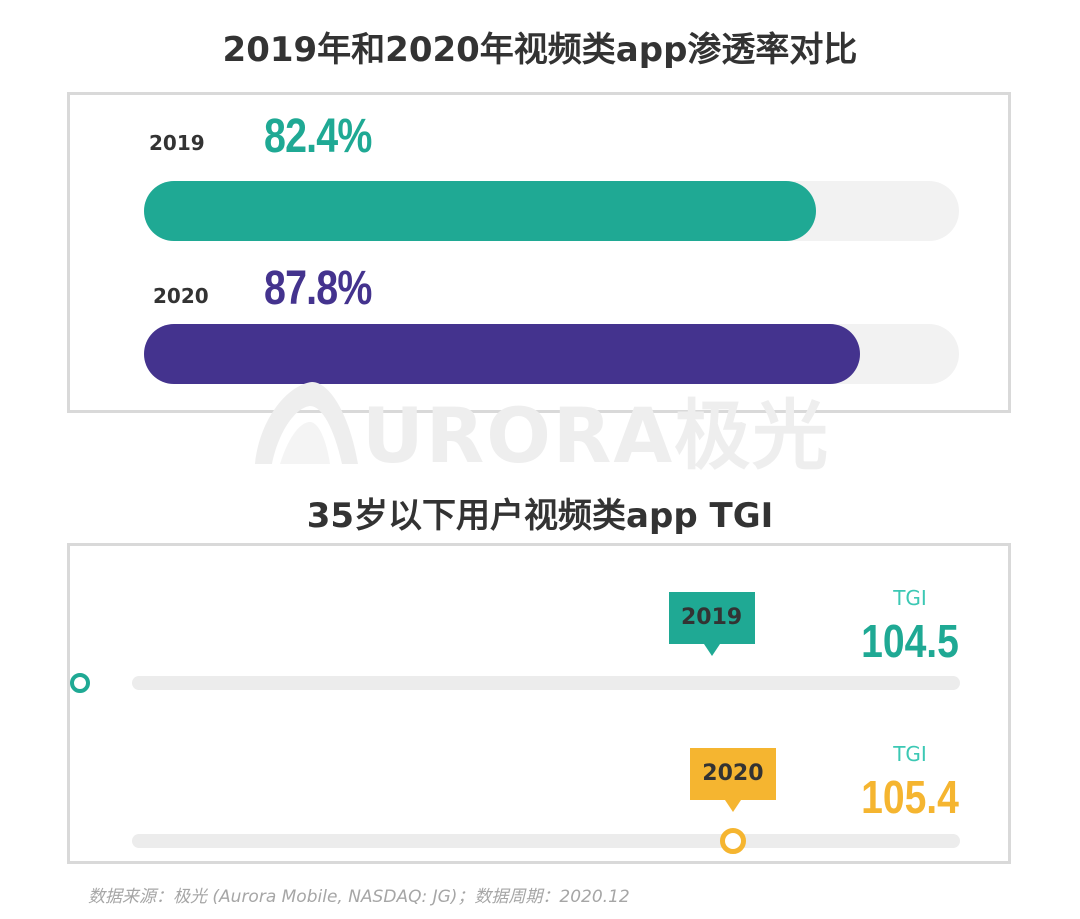  What do you see at coordinates (80, 683) in the screenshot?
I see `tgi-marker-dot-2019` at bounding box center [80, 683].